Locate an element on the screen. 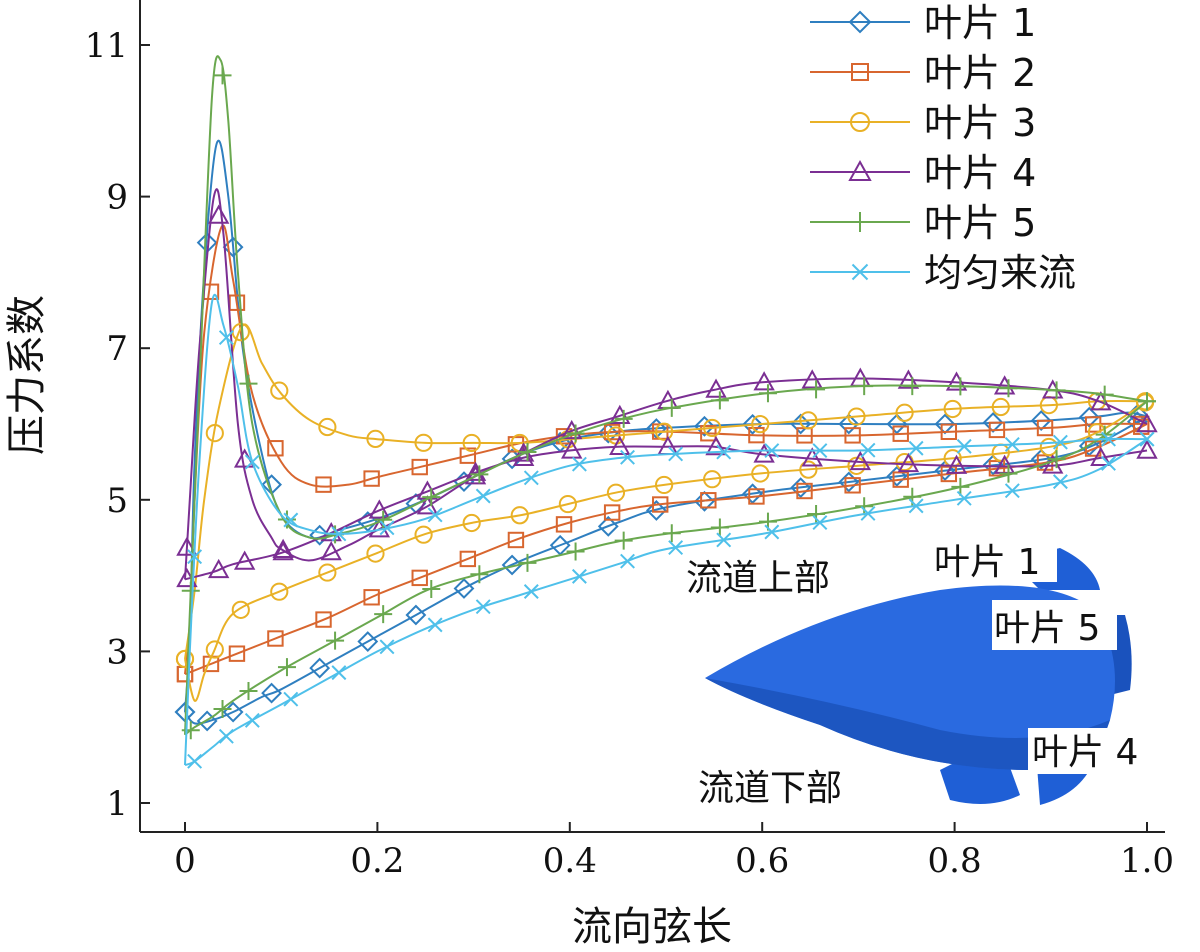 Image resolution: width=1200 pixels, height=952 pixels. inset-label-blade-4: 叶片 4 is located at coordinates (1085, 752).